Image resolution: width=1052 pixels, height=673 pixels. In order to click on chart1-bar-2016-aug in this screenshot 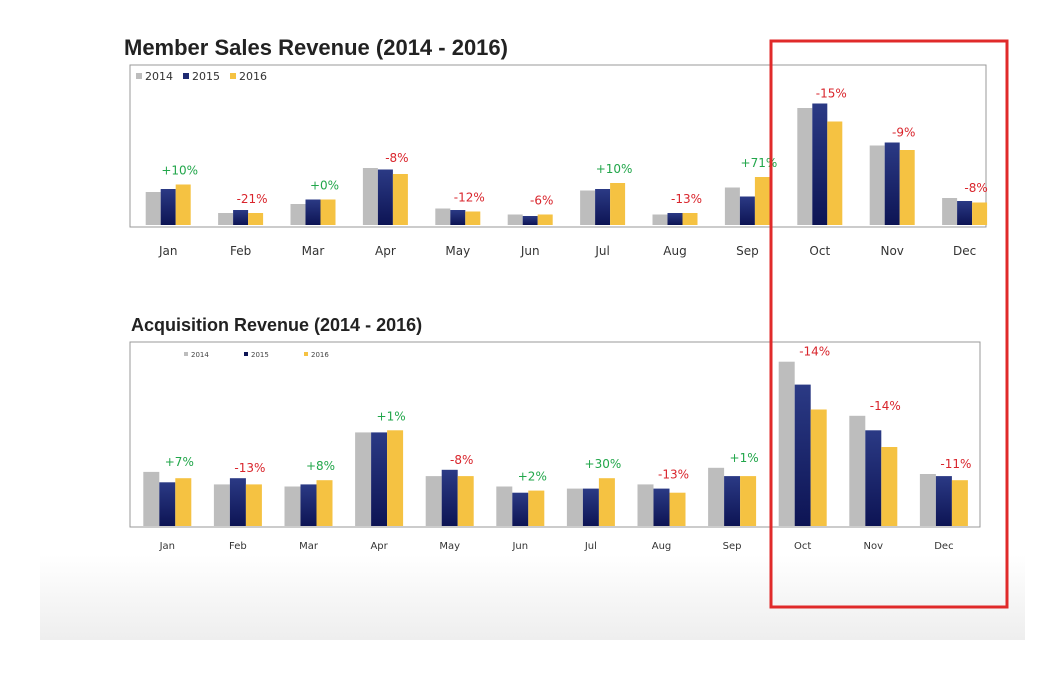, I will do `click(690, 219)`.